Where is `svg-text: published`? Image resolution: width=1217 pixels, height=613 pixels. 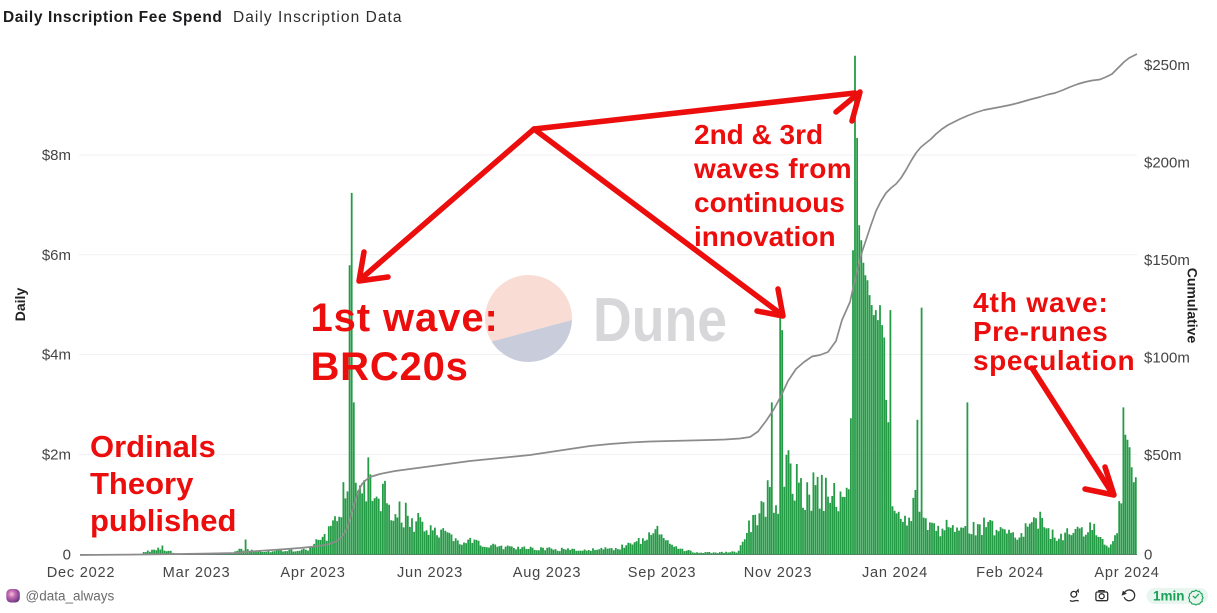
svg-text: published is located at coordinates (163, 520).